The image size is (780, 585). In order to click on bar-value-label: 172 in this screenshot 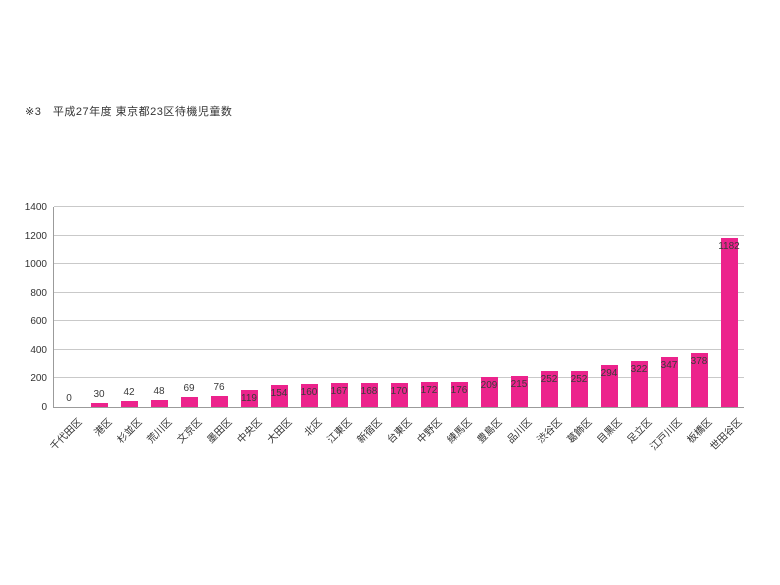, I will do `click(429, 391)`.